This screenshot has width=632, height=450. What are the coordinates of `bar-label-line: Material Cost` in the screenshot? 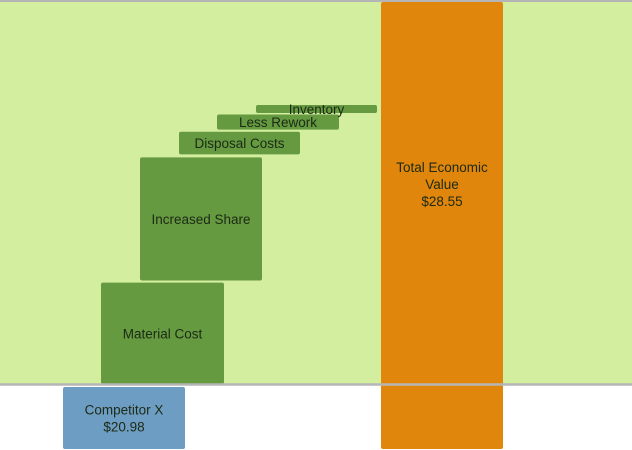 It's located at (163, 333).